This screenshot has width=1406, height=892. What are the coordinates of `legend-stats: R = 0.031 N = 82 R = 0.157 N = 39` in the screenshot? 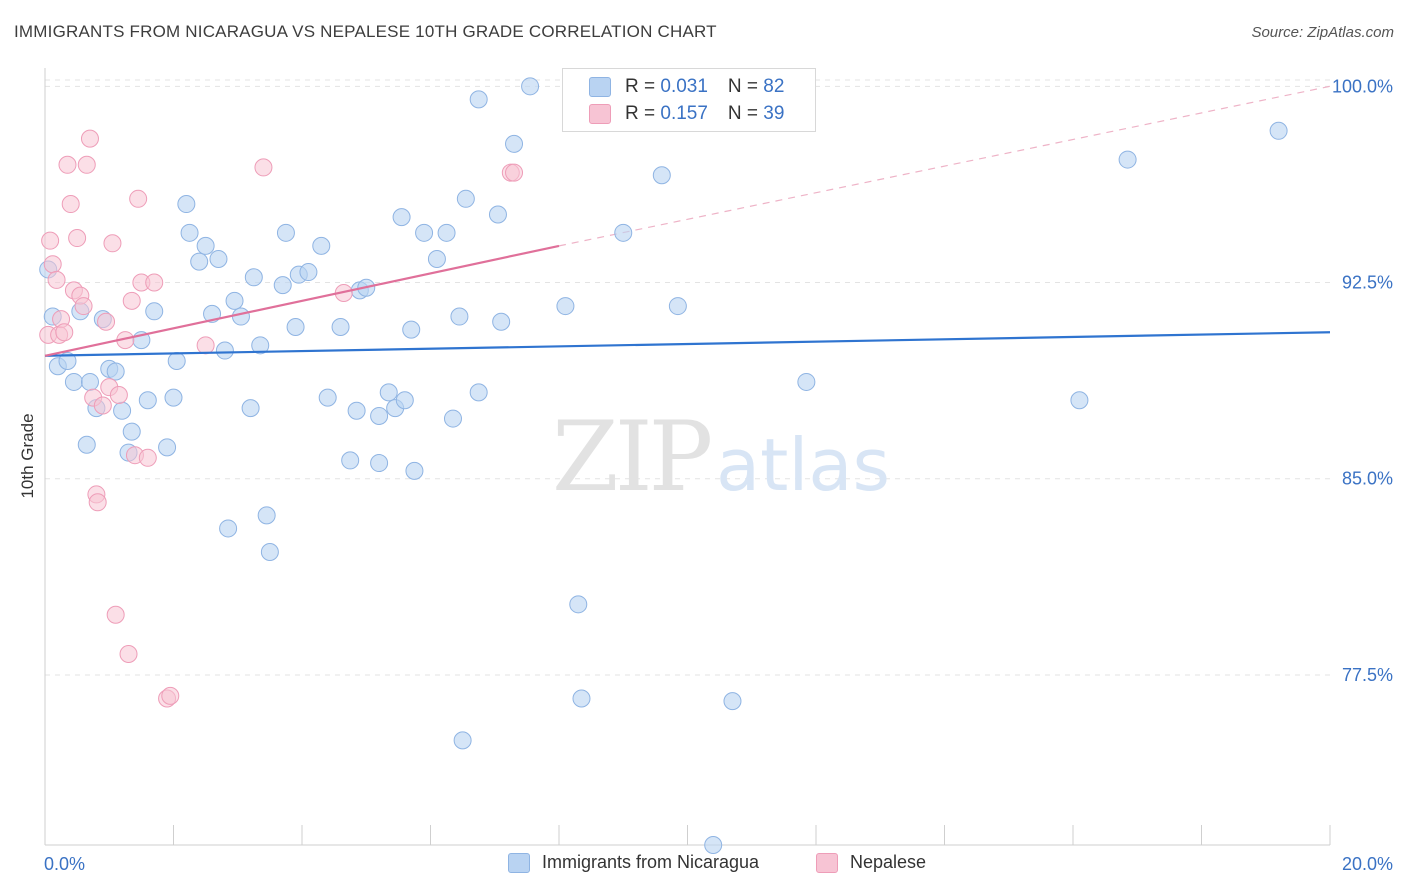 It's located at (689, 100).